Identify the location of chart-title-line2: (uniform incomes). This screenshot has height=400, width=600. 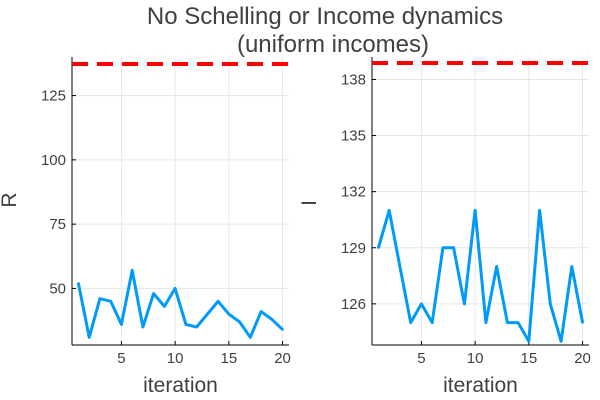
(333, 44).